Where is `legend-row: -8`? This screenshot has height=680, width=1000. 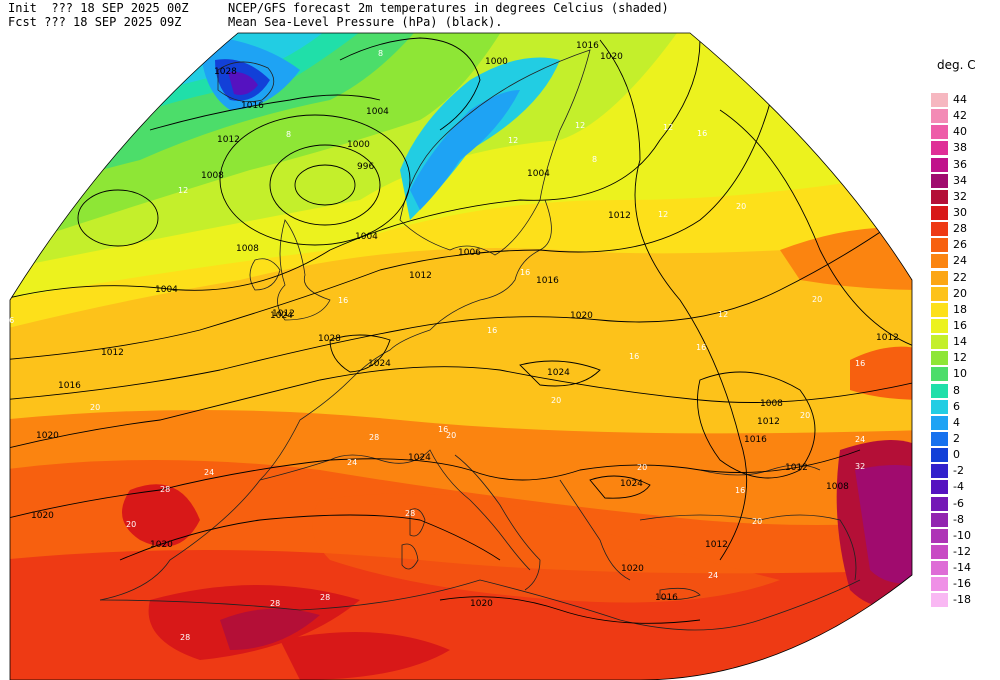 legend-row: -8 is located at coordinates (961, 520).